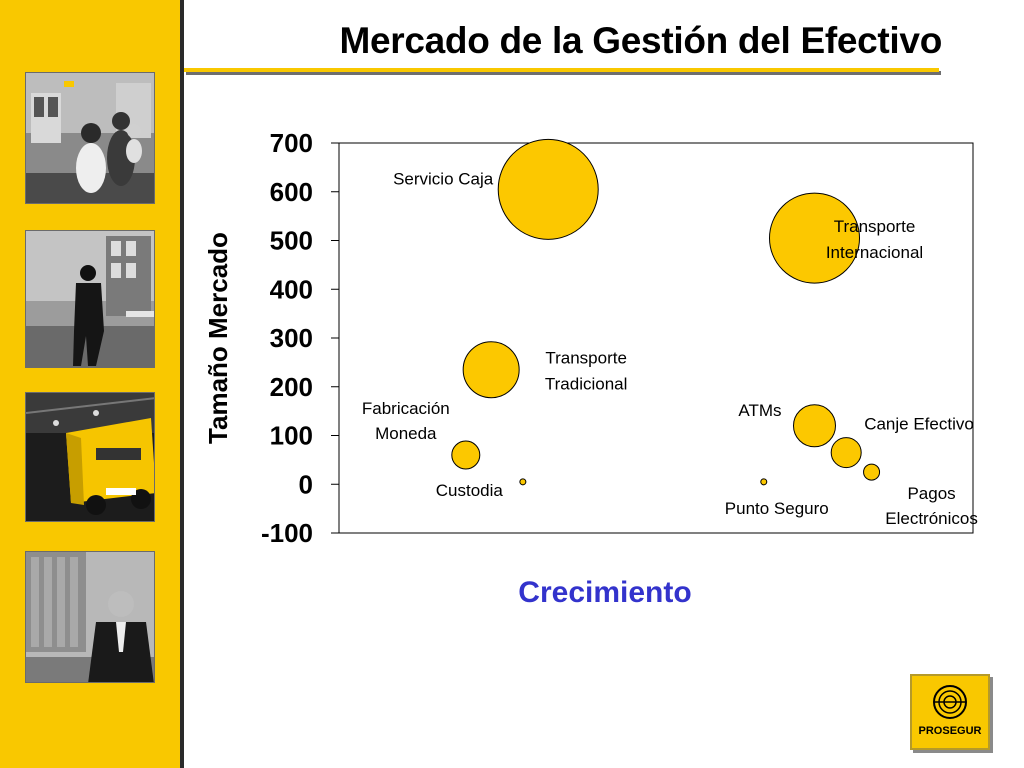  What do you see at coordinates (90, 617) in the screenshot?
I see `businessman-photo` at bounding box center [90, 617].